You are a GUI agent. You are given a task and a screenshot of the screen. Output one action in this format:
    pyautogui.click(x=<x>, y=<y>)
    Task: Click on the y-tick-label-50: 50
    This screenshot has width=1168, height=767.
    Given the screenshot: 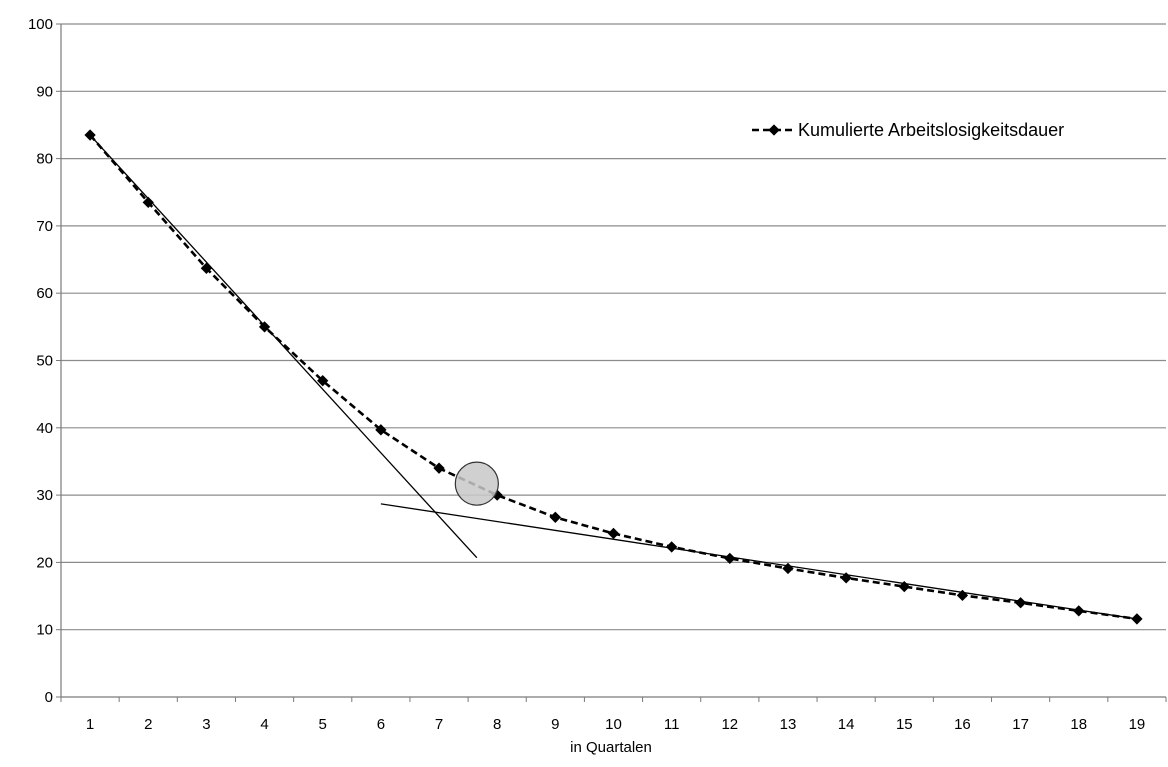 What is the action you would take?
    pyautogui.click(x=44, y=361)
    